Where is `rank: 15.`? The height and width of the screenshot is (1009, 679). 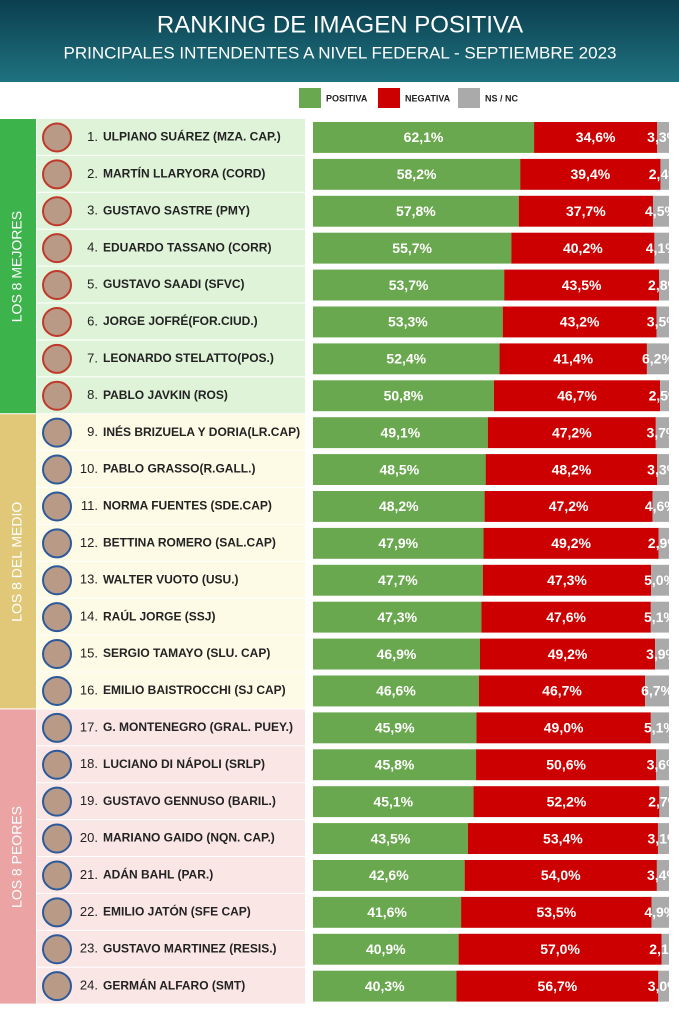
rank: 15. is located at coordinates (89, 652).